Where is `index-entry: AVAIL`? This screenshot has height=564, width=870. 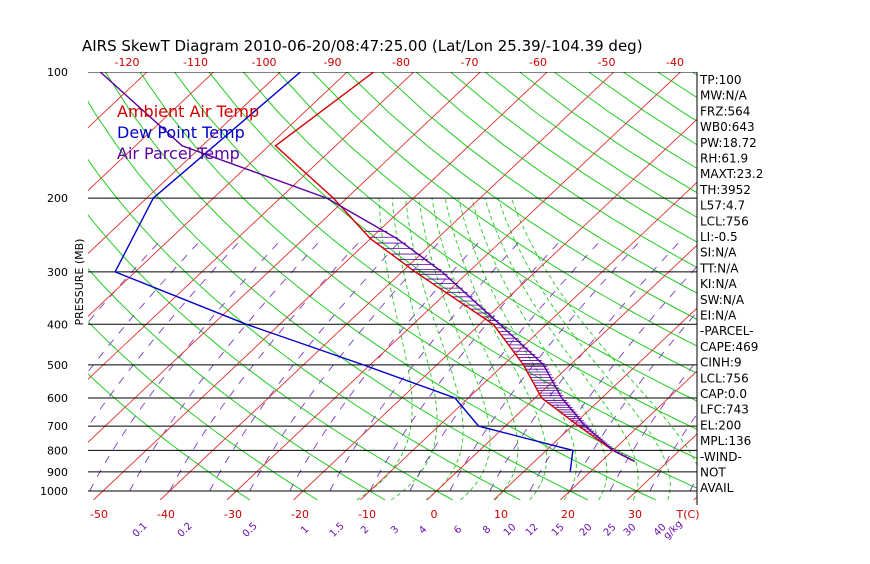
index-entry: AVAIL is located at coordinates (717, 488).